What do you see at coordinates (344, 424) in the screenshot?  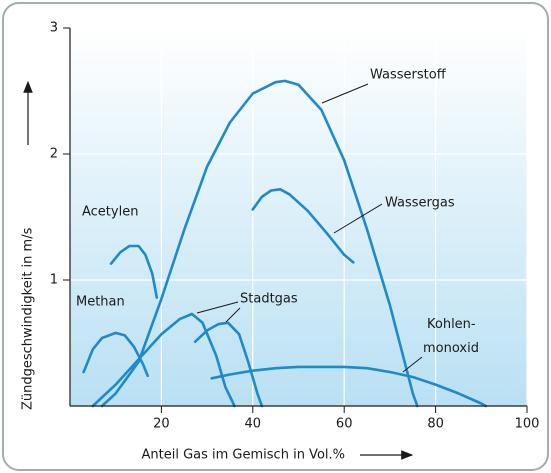 I see `x-tick-label: 60` at bounding box center [344, 424].